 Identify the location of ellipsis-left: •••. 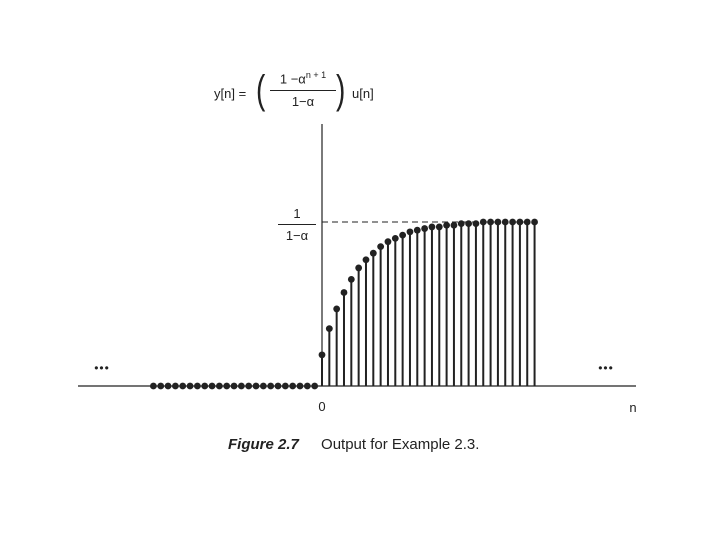
(102, 368).